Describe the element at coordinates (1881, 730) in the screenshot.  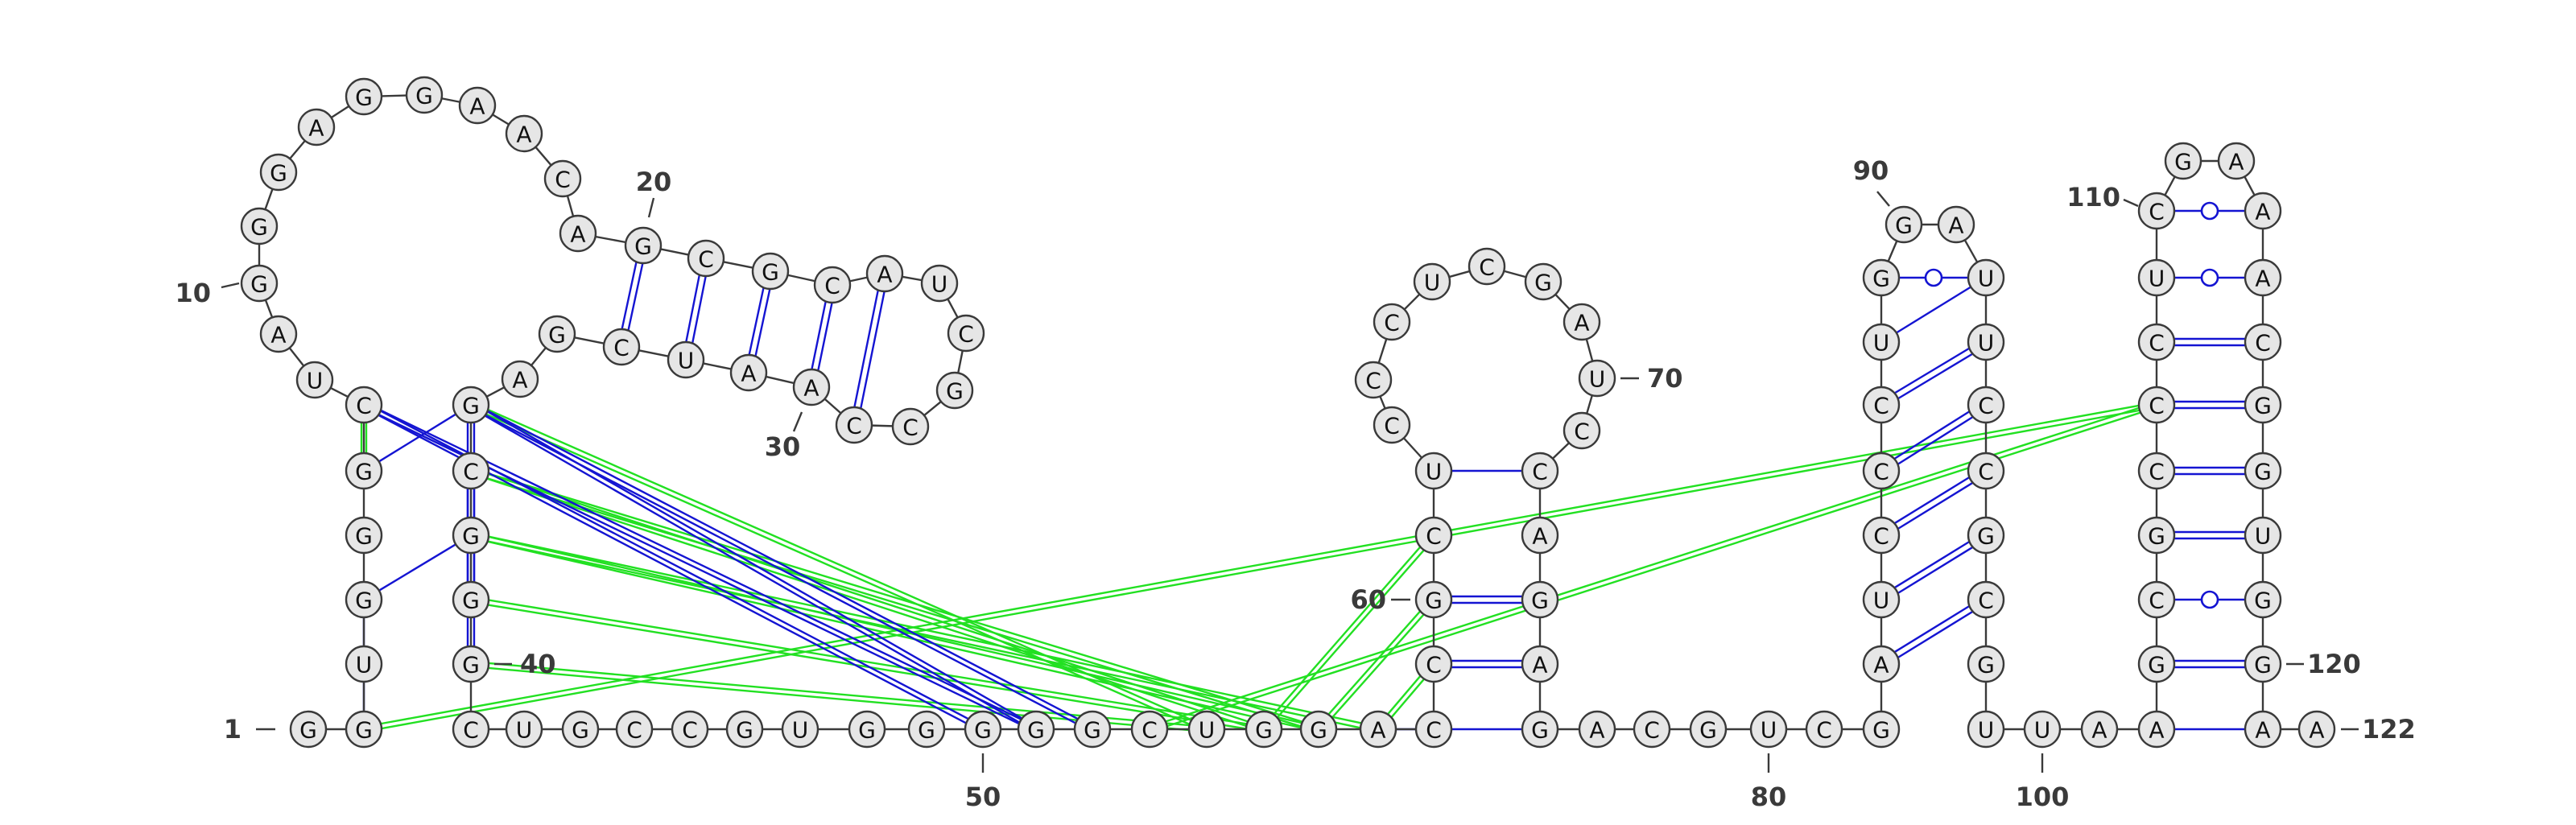
I see `nucleotide-82: G` at that location.